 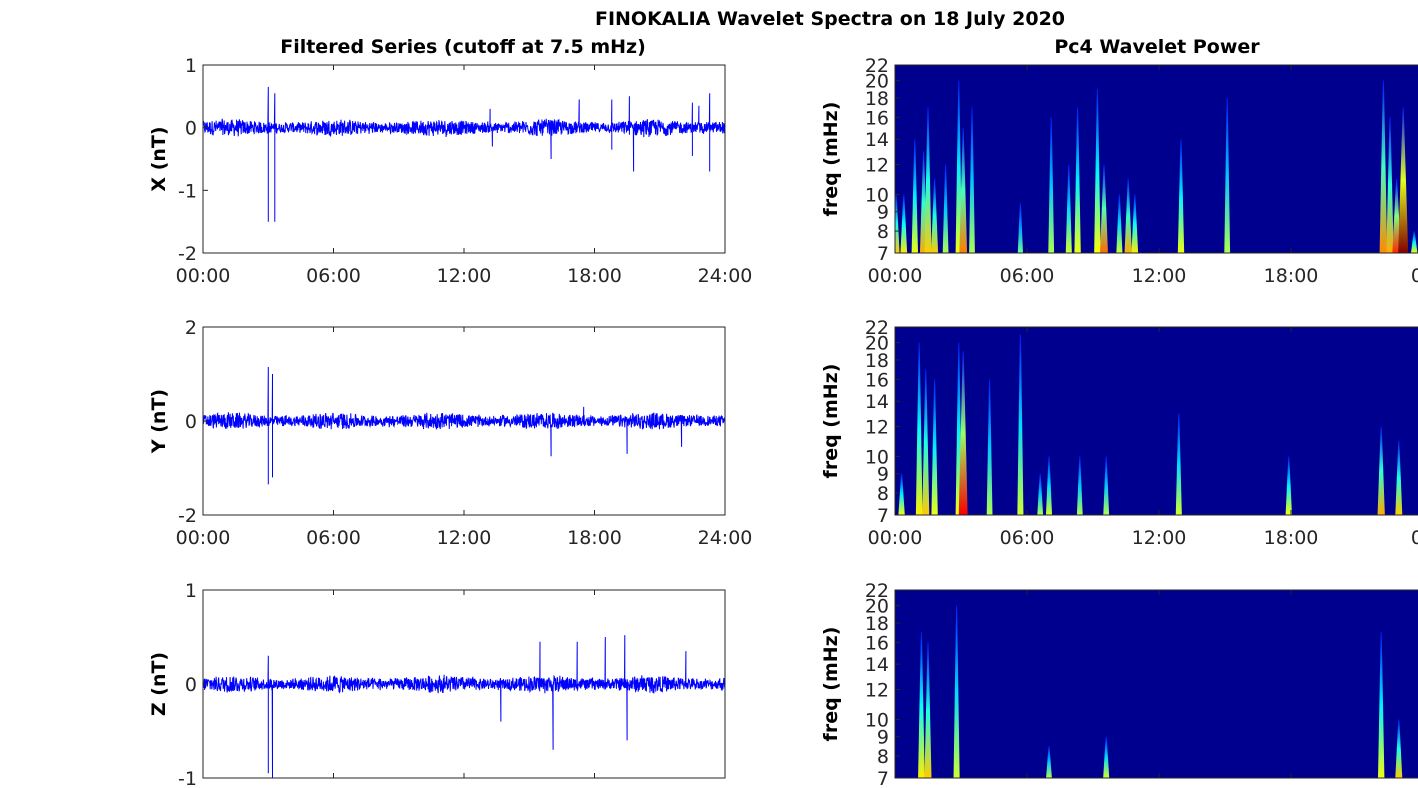 I want to click on x-tick-label: 24:00, so click(x=725, y=538).